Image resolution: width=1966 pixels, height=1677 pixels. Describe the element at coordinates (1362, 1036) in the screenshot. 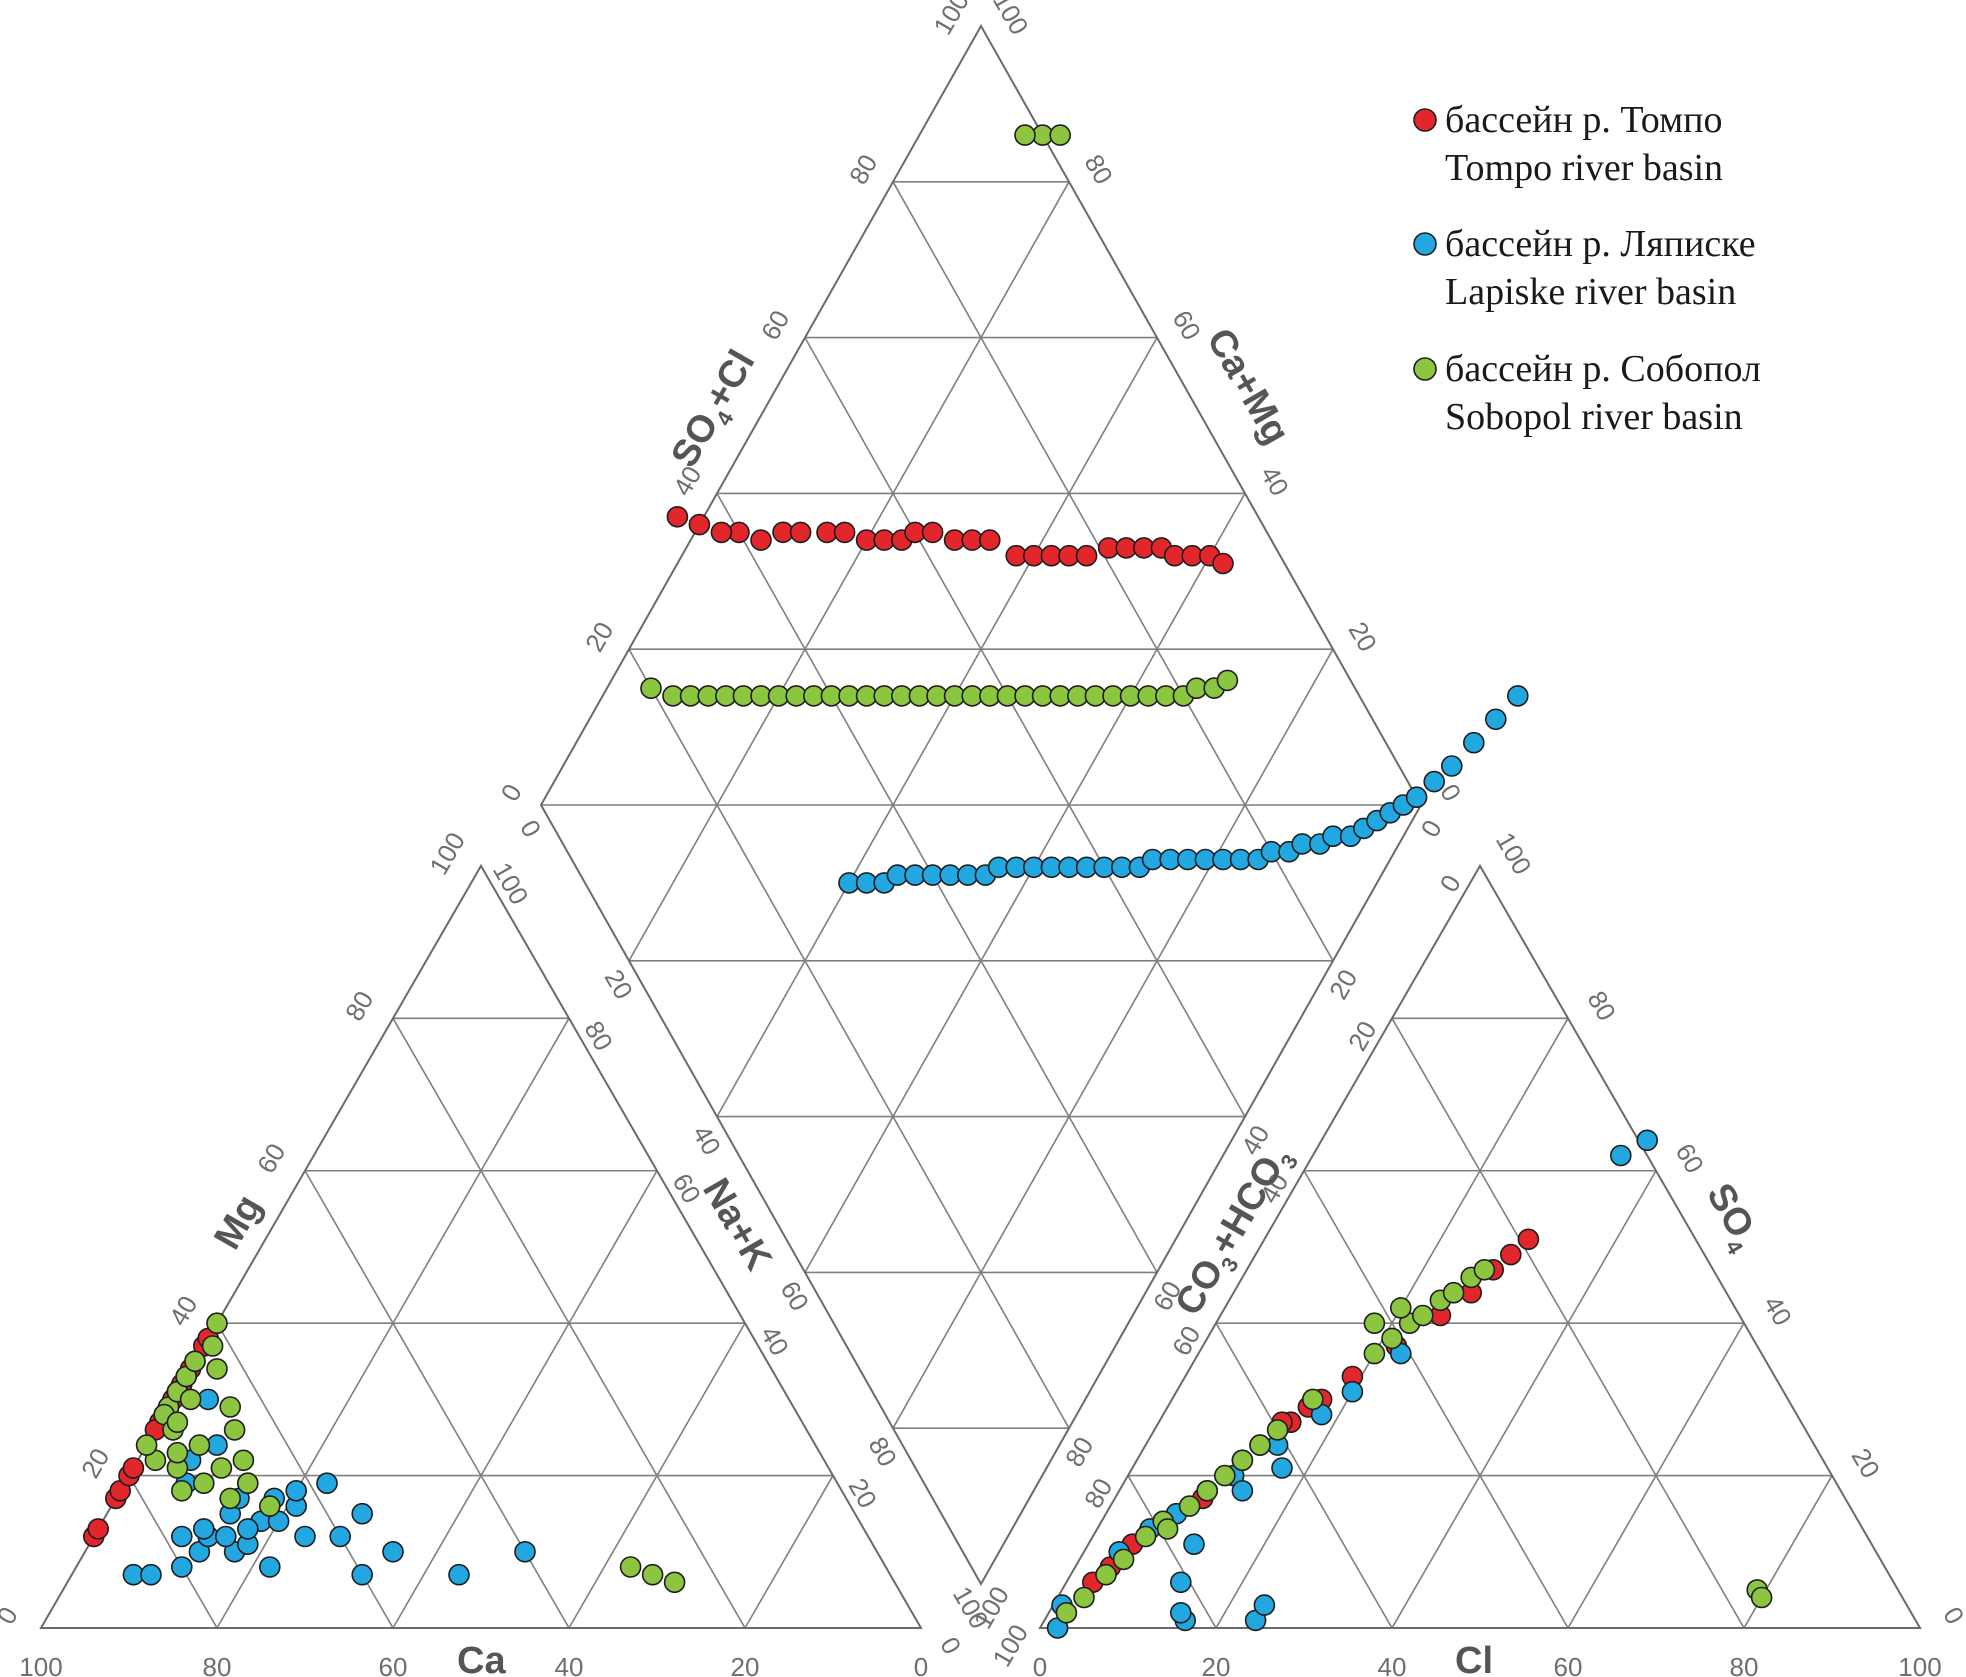

I see `anion-left-tick: 20` at that location.